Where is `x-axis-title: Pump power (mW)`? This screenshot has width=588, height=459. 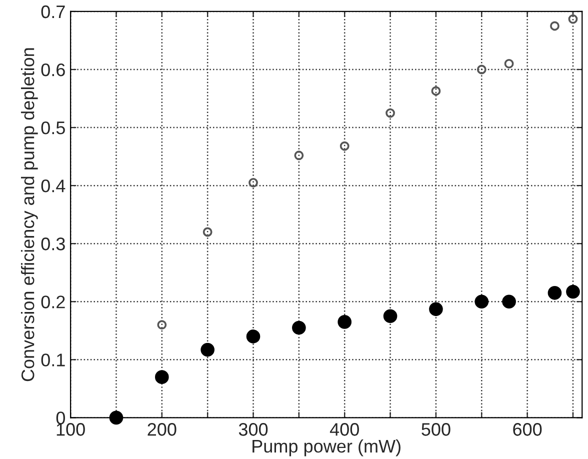
x-axis-title: Pump power (mW) is located at coordinates (326, 447).